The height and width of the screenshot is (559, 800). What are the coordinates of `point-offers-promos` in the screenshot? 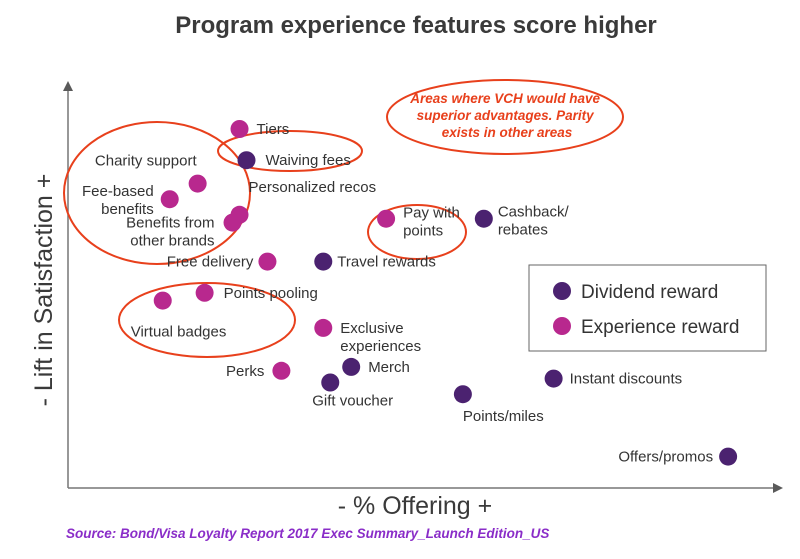 It's located at (728, 456).